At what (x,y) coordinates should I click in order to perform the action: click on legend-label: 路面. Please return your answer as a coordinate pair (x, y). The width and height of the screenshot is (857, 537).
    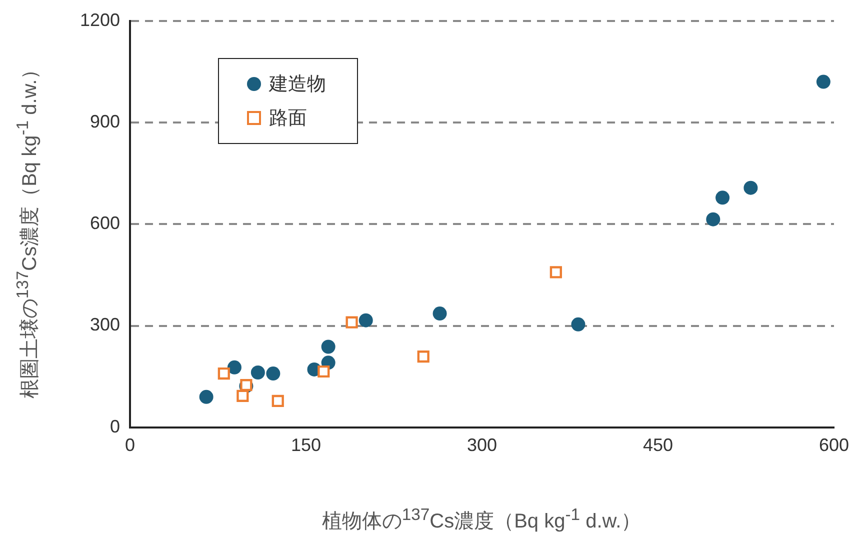
    Looking at the image, I should click on (288, 119).